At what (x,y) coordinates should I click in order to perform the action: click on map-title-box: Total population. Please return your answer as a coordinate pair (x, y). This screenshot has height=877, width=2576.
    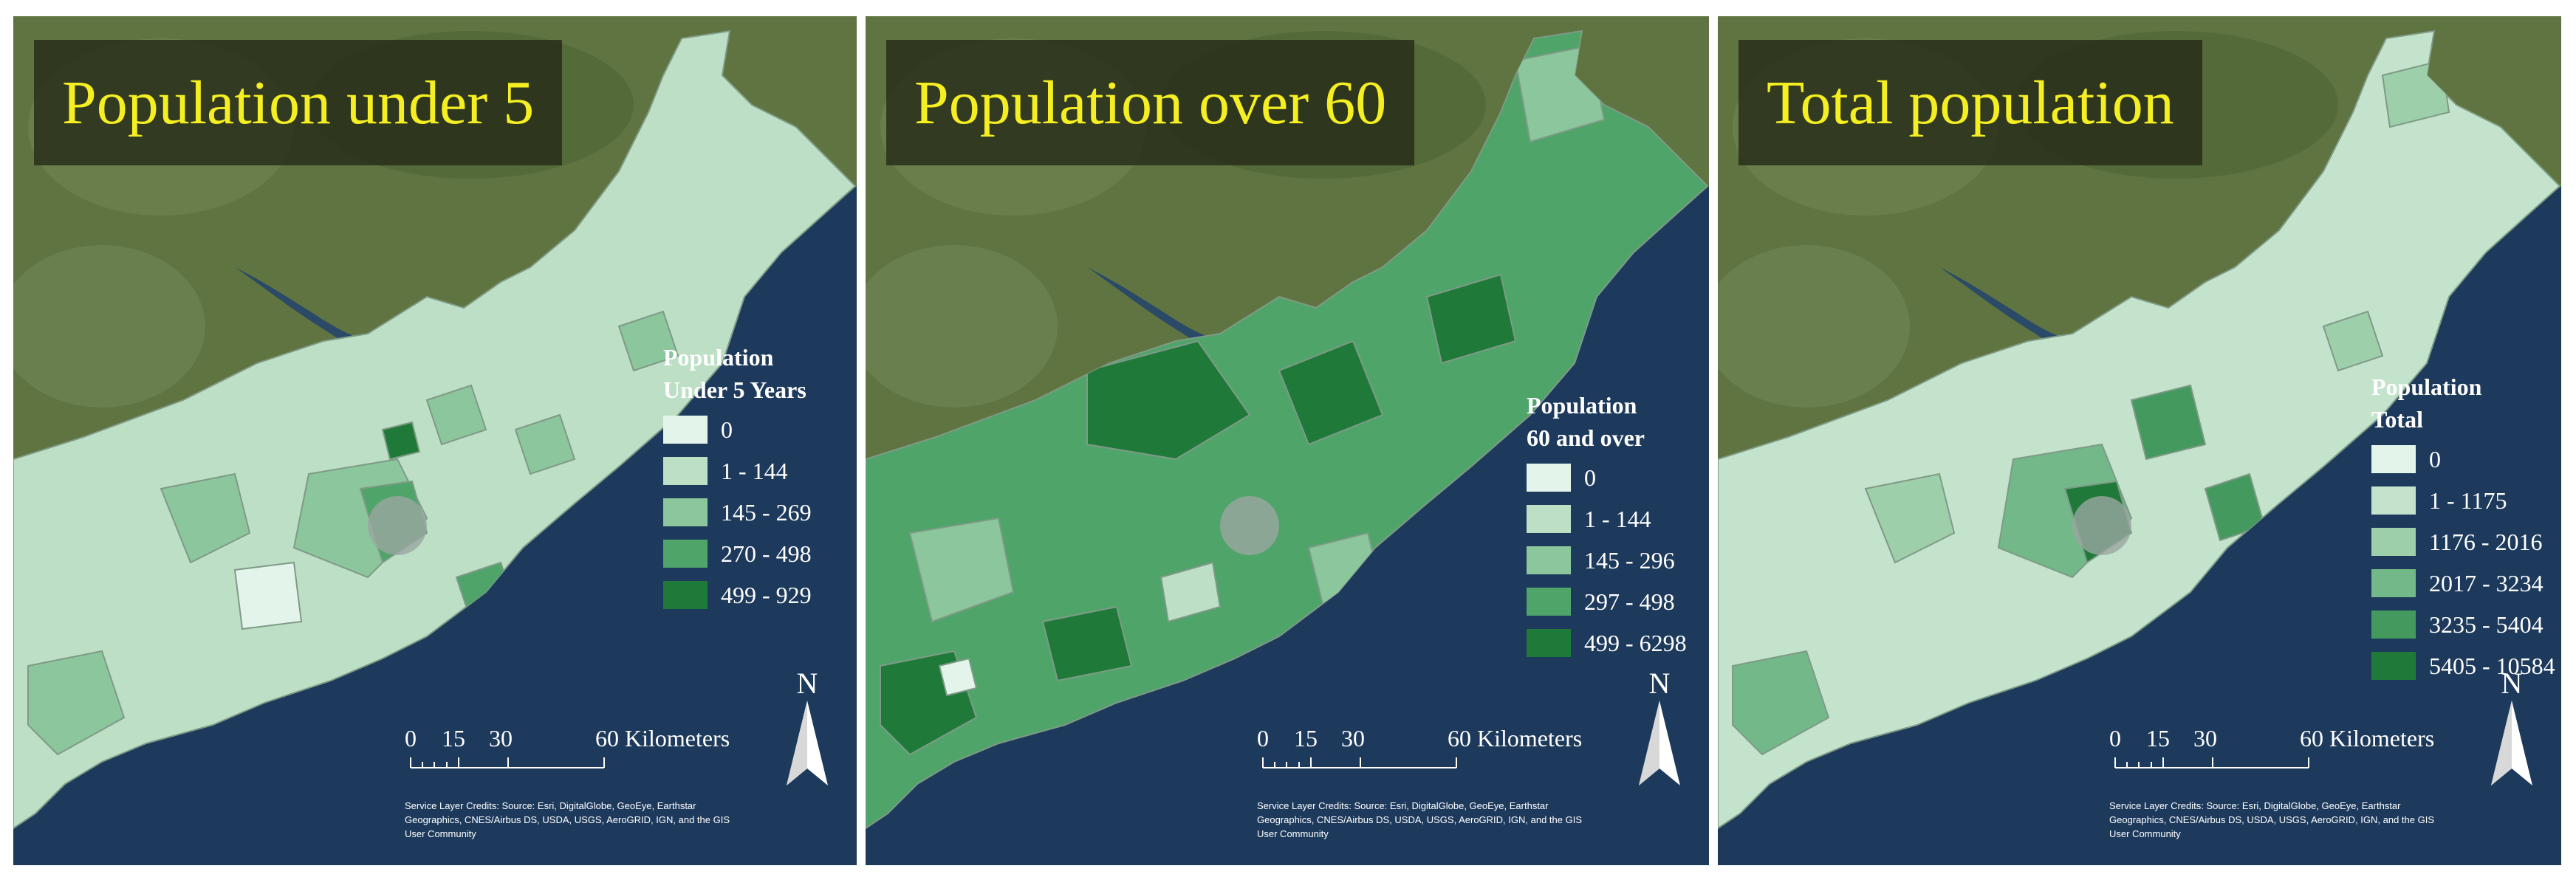
    Looking at the image, I should click on (1970, 102).